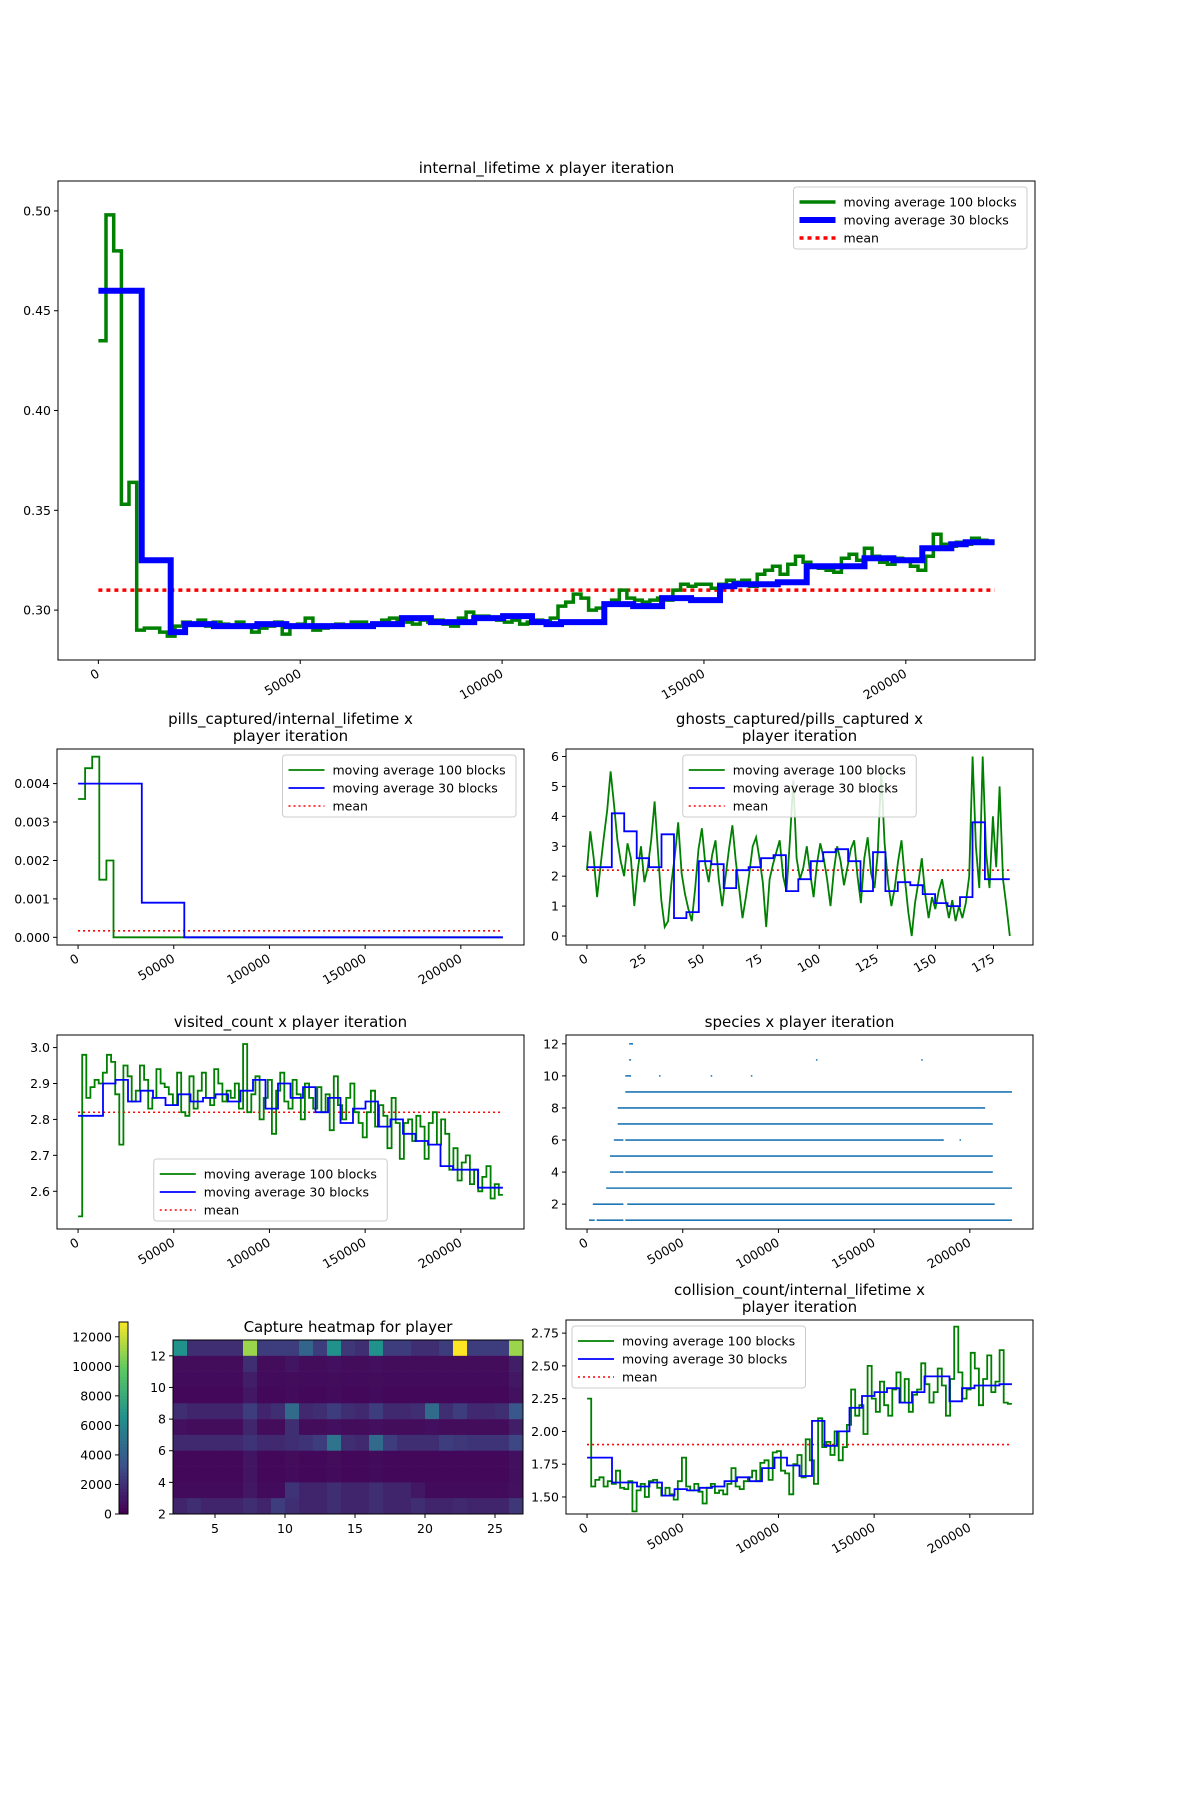 The height and width of the screenshot is (1800, 1200). I want to click on x-tick-label: 15, so click(355, 1528).